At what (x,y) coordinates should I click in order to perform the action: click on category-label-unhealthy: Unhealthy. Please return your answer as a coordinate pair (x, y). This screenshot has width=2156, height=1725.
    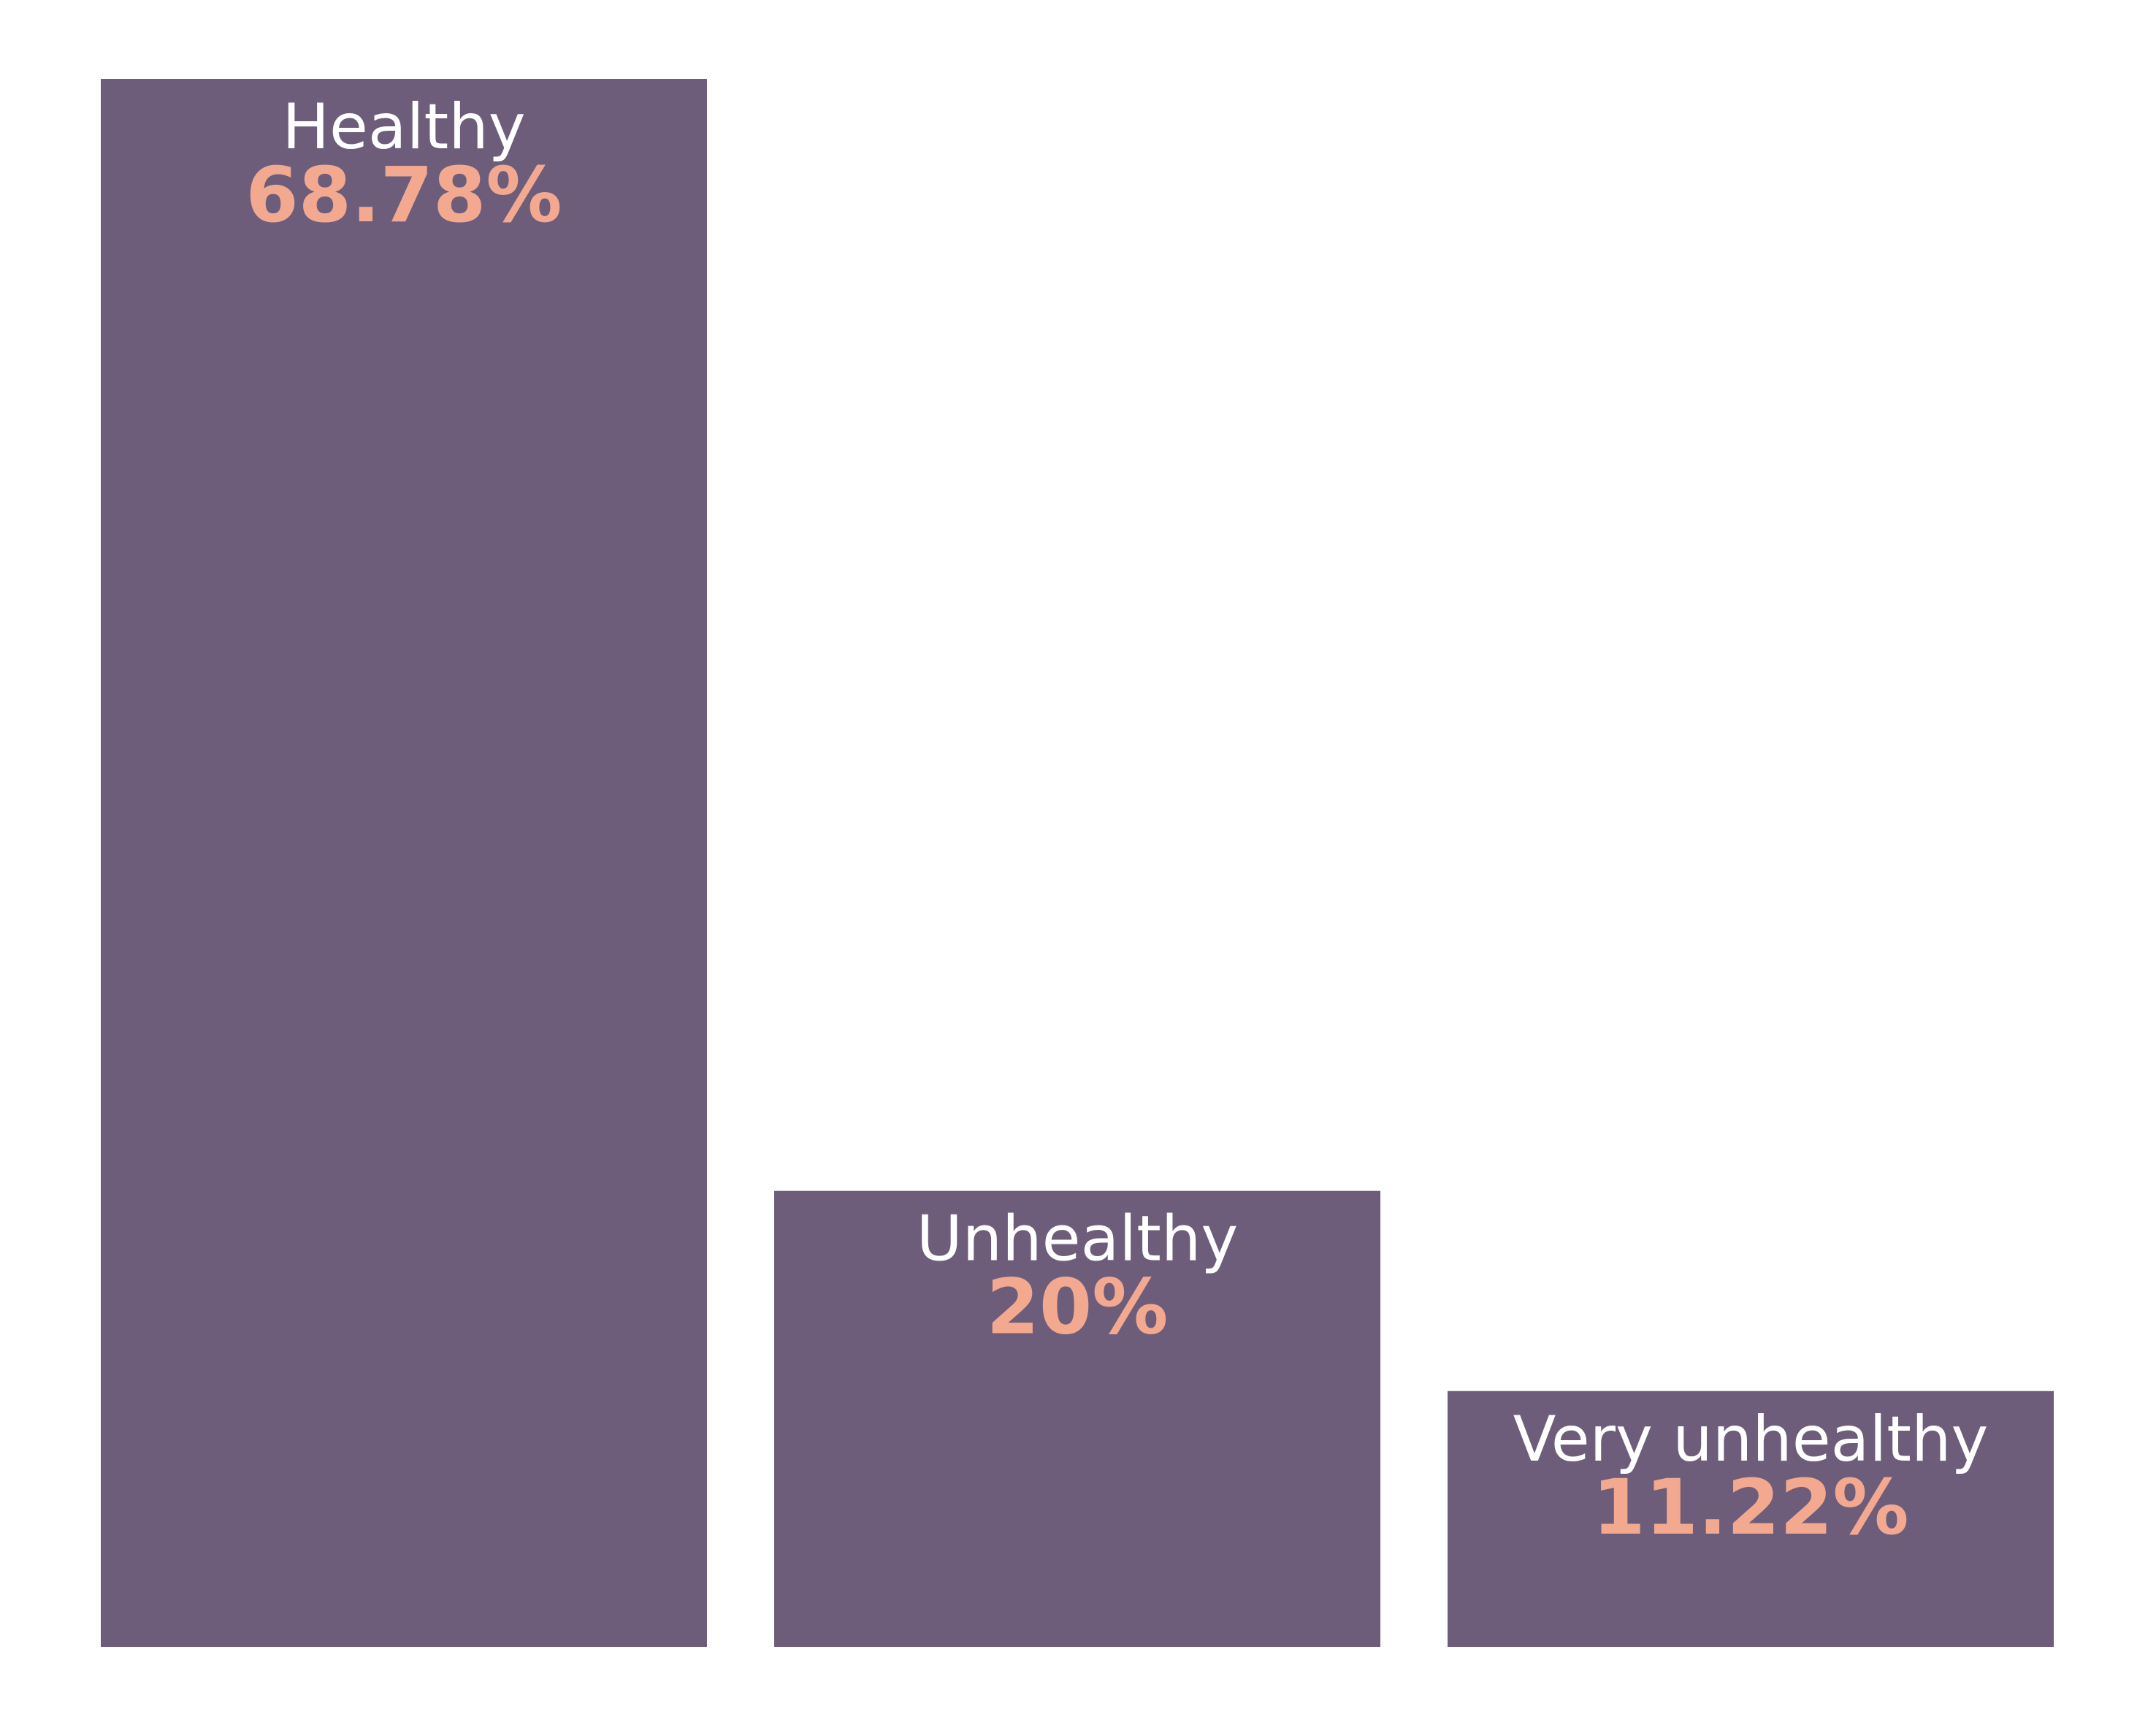
    Looking at the image, I should click on (1078, 1239).